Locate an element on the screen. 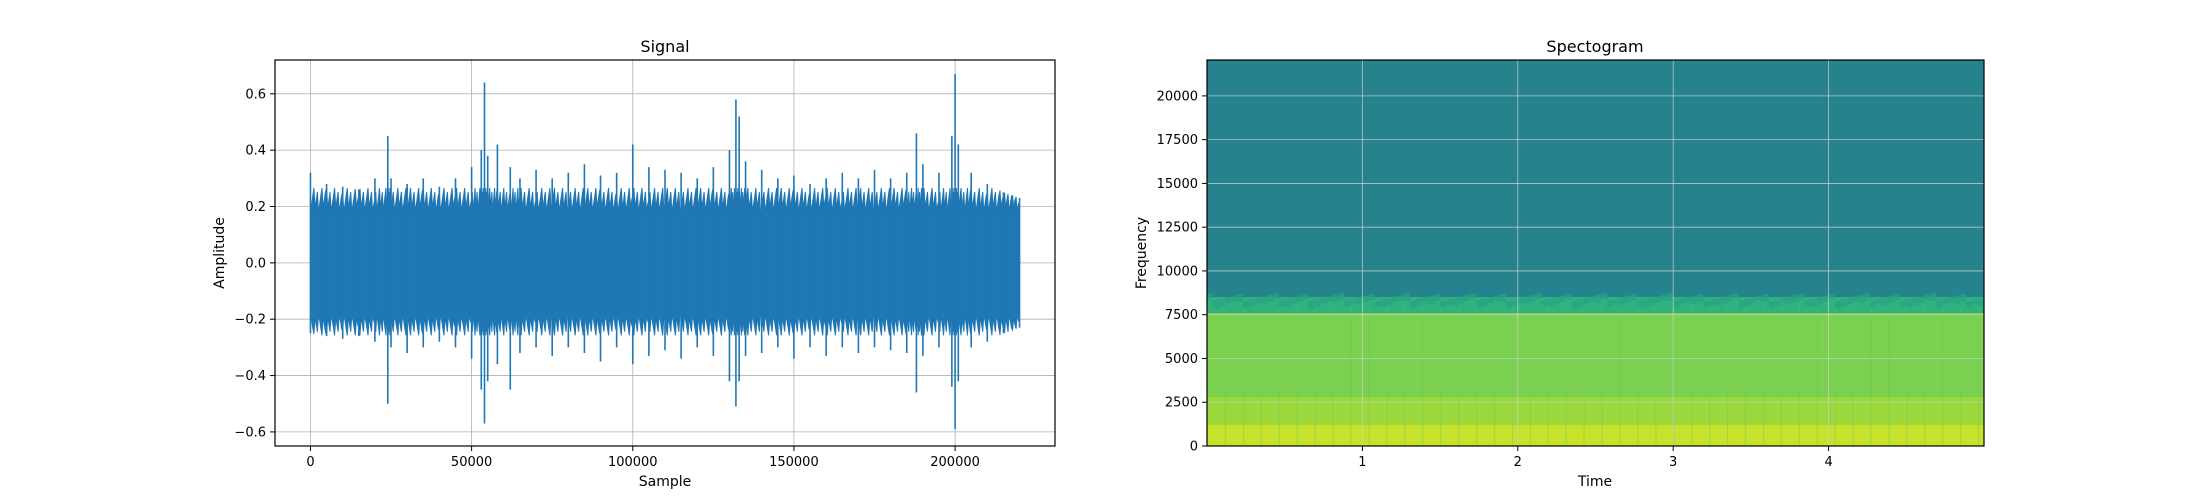 The width and height of the screenshot is (2200, 500). spectrogram-y-tick-label: 2500 is located at coordinates (1181, 403).